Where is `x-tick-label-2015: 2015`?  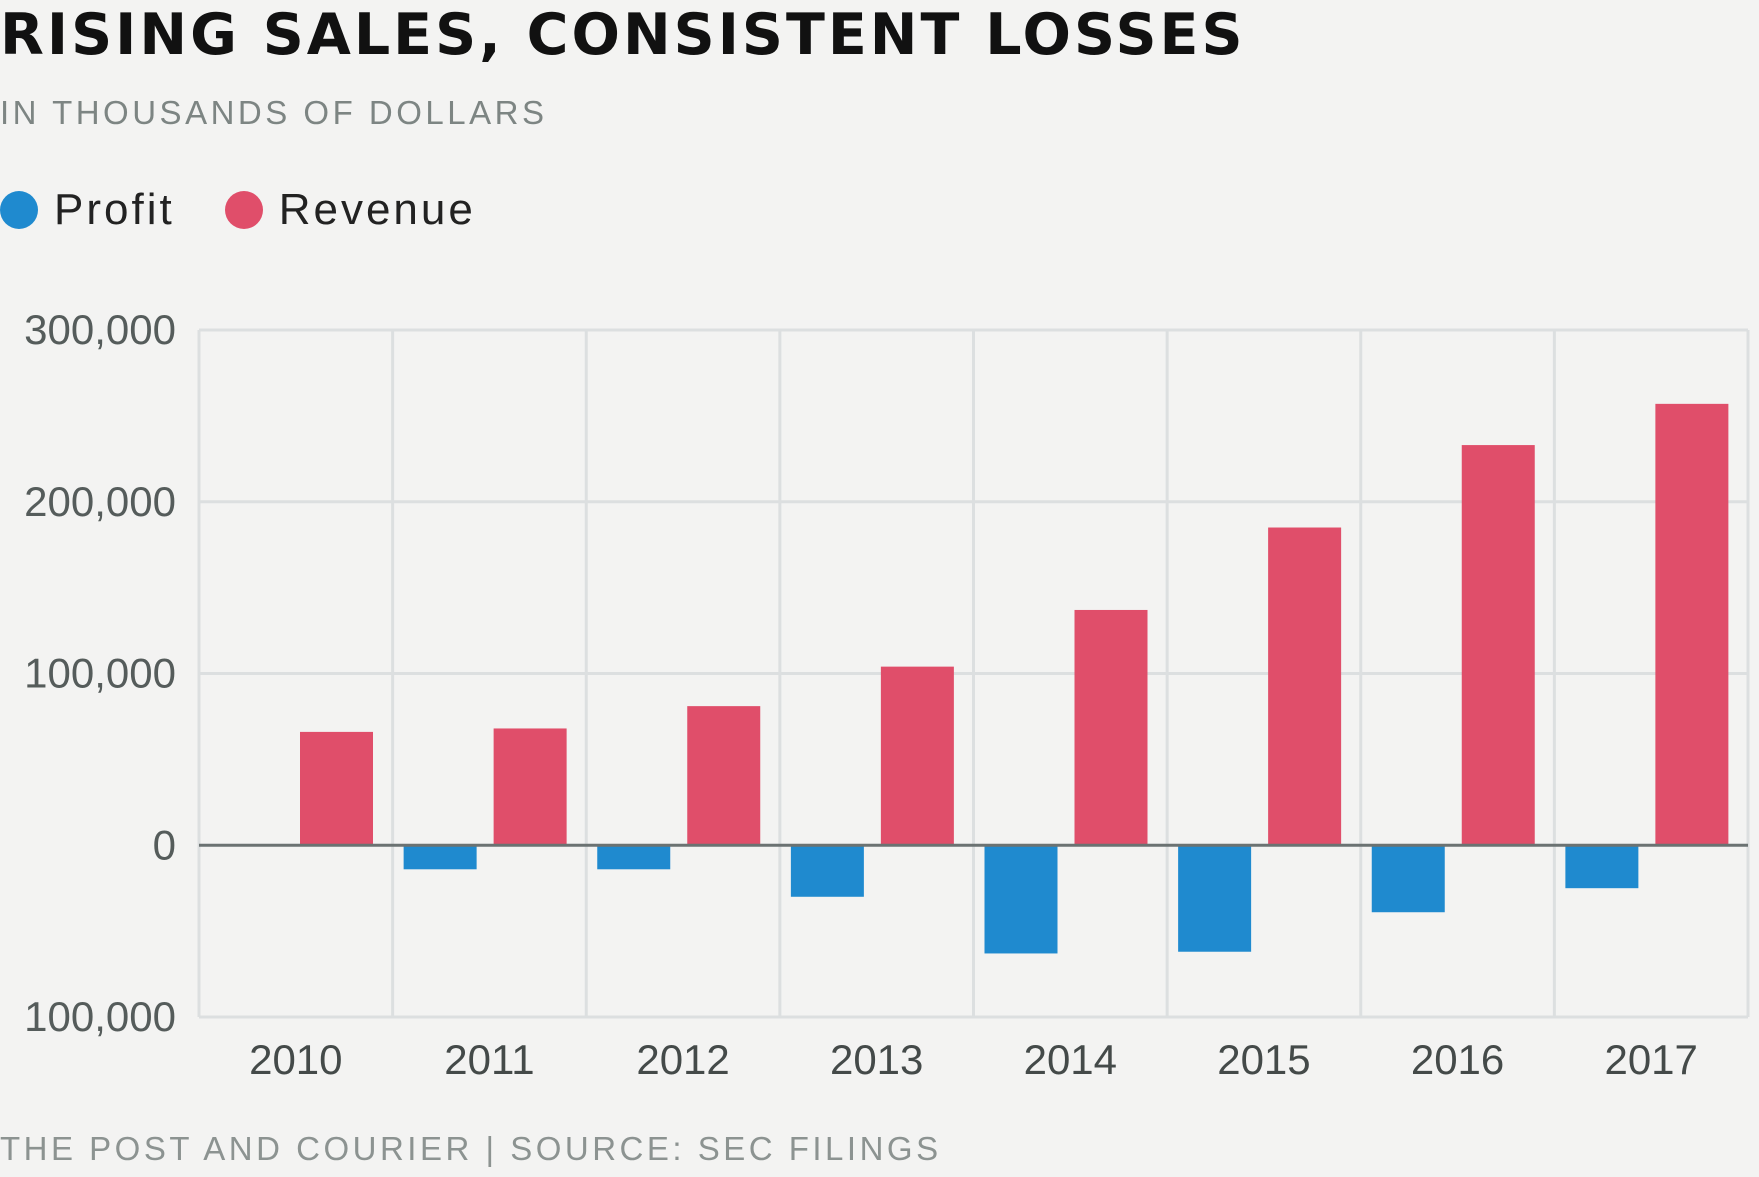 x-tick-label-2015: 2015 is located at coordinates (1263, 1059).